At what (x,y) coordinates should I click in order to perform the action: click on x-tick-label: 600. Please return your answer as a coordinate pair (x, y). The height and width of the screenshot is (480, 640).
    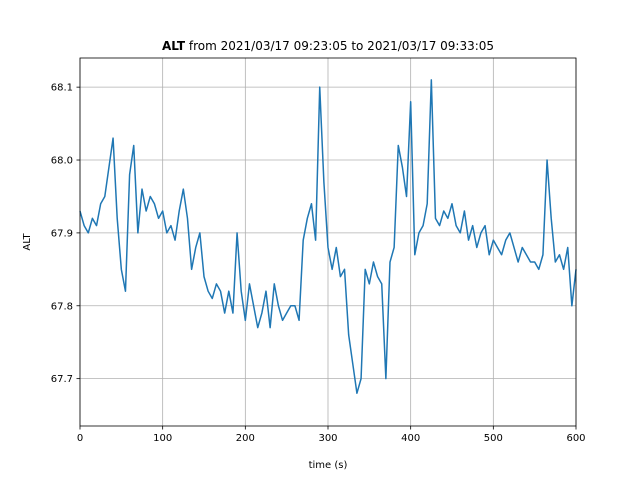
    Looking at the image, I should click on (575, 438).